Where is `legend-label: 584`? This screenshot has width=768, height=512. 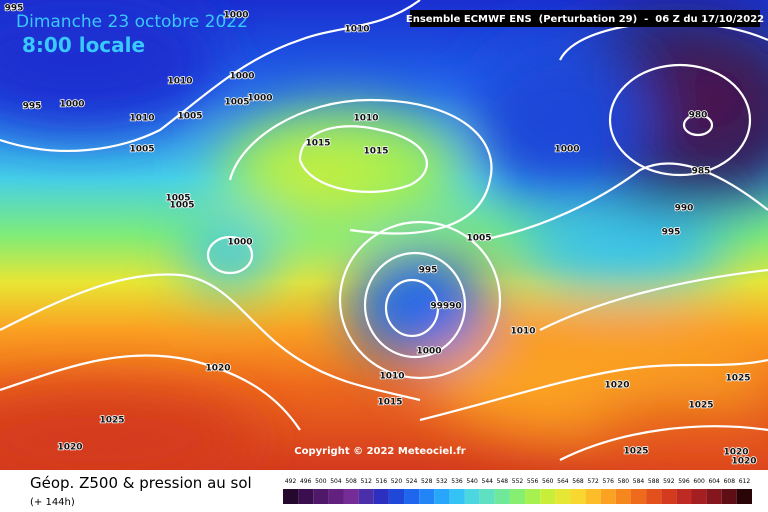 legend-label: 584 is located at coordinates (639, 481).